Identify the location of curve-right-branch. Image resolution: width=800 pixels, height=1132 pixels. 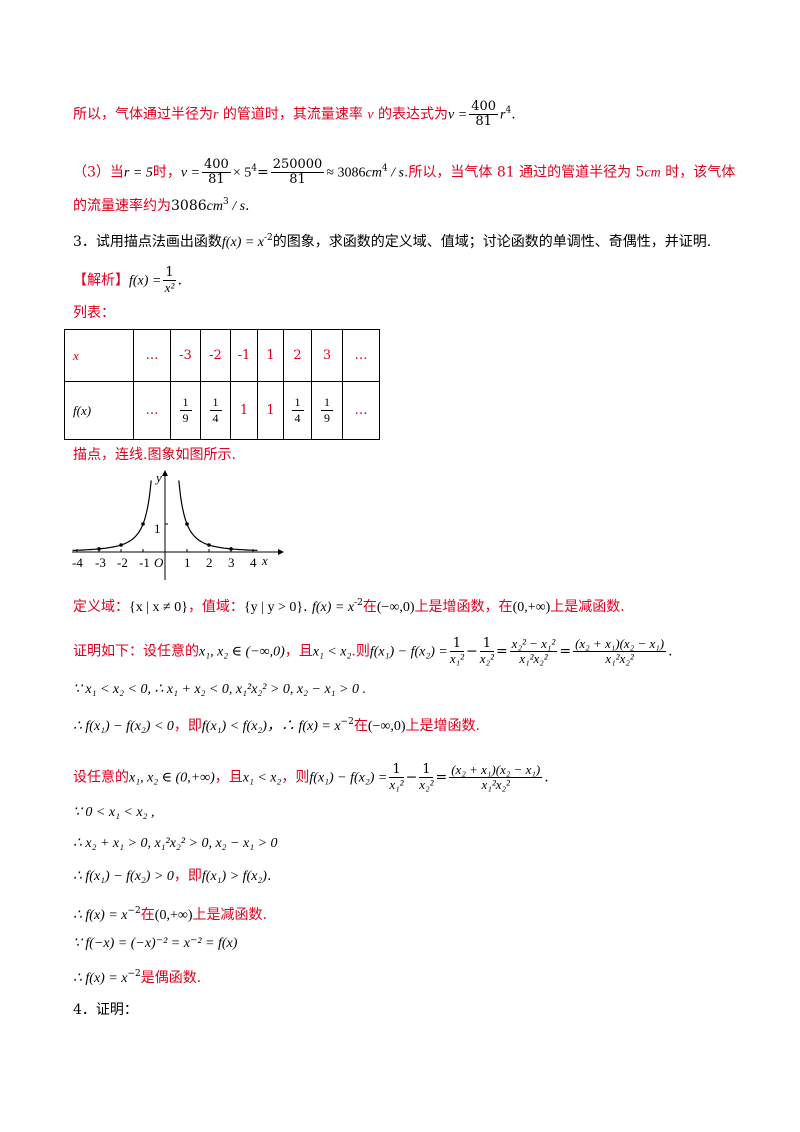
(218, 515).